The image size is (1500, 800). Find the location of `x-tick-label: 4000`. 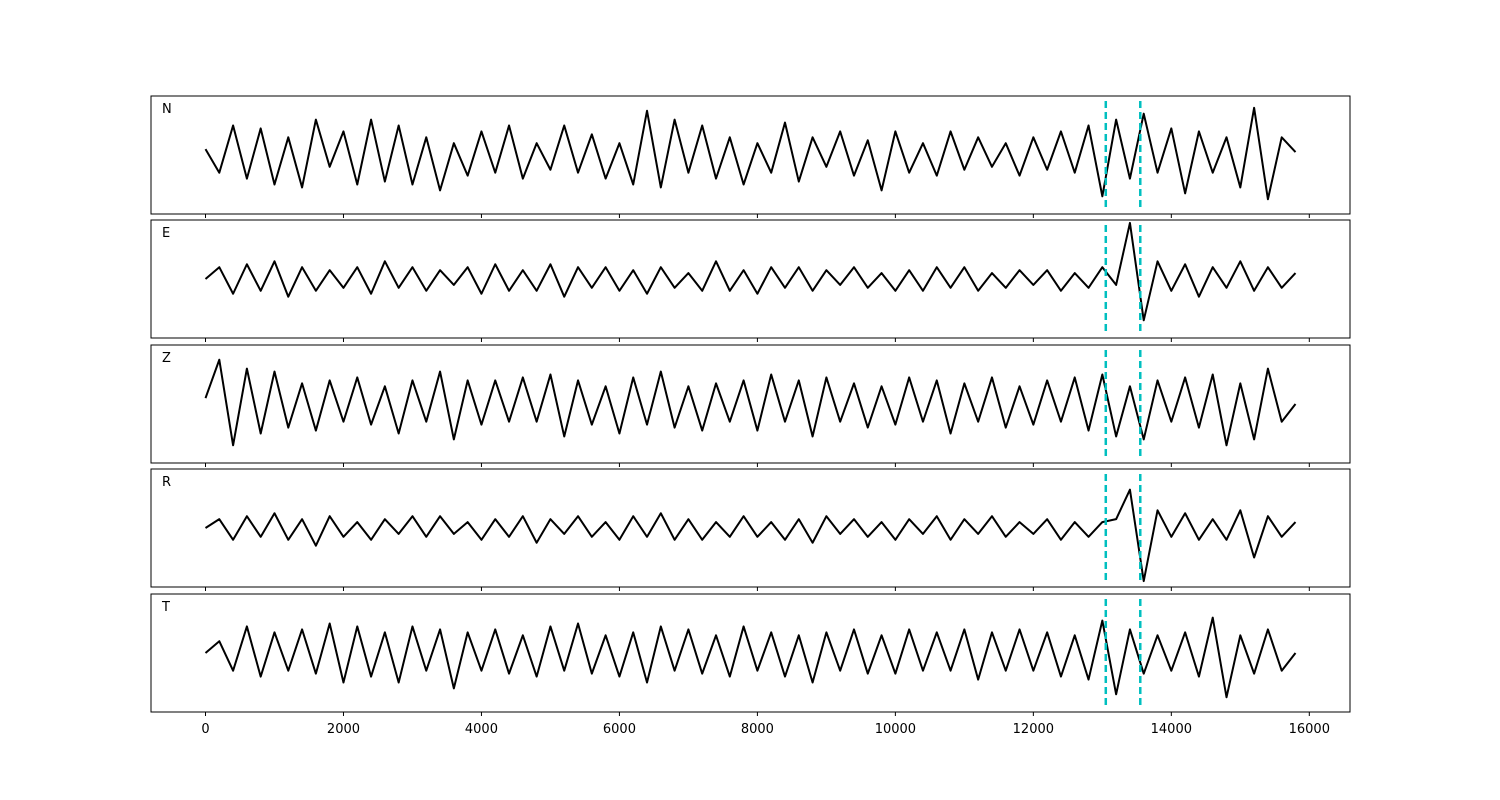

x-tick-label: 4000 is located at coordinates (481, 729).